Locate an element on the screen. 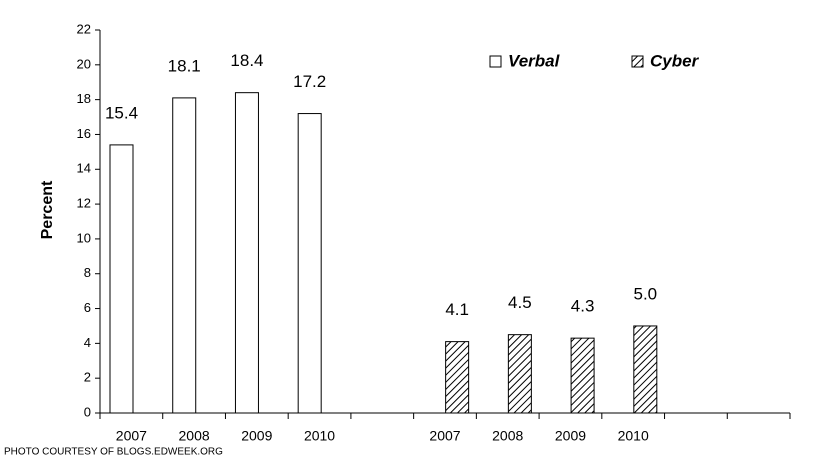 This screenshot has height=461, width=833. y-tick-label: 2 is located at coordinates (87, 377).